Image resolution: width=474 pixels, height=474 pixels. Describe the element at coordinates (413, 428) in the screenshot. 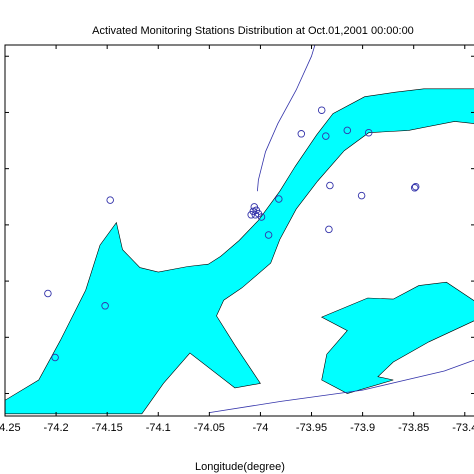

I see `x-tick-label: -73.85` at that location.